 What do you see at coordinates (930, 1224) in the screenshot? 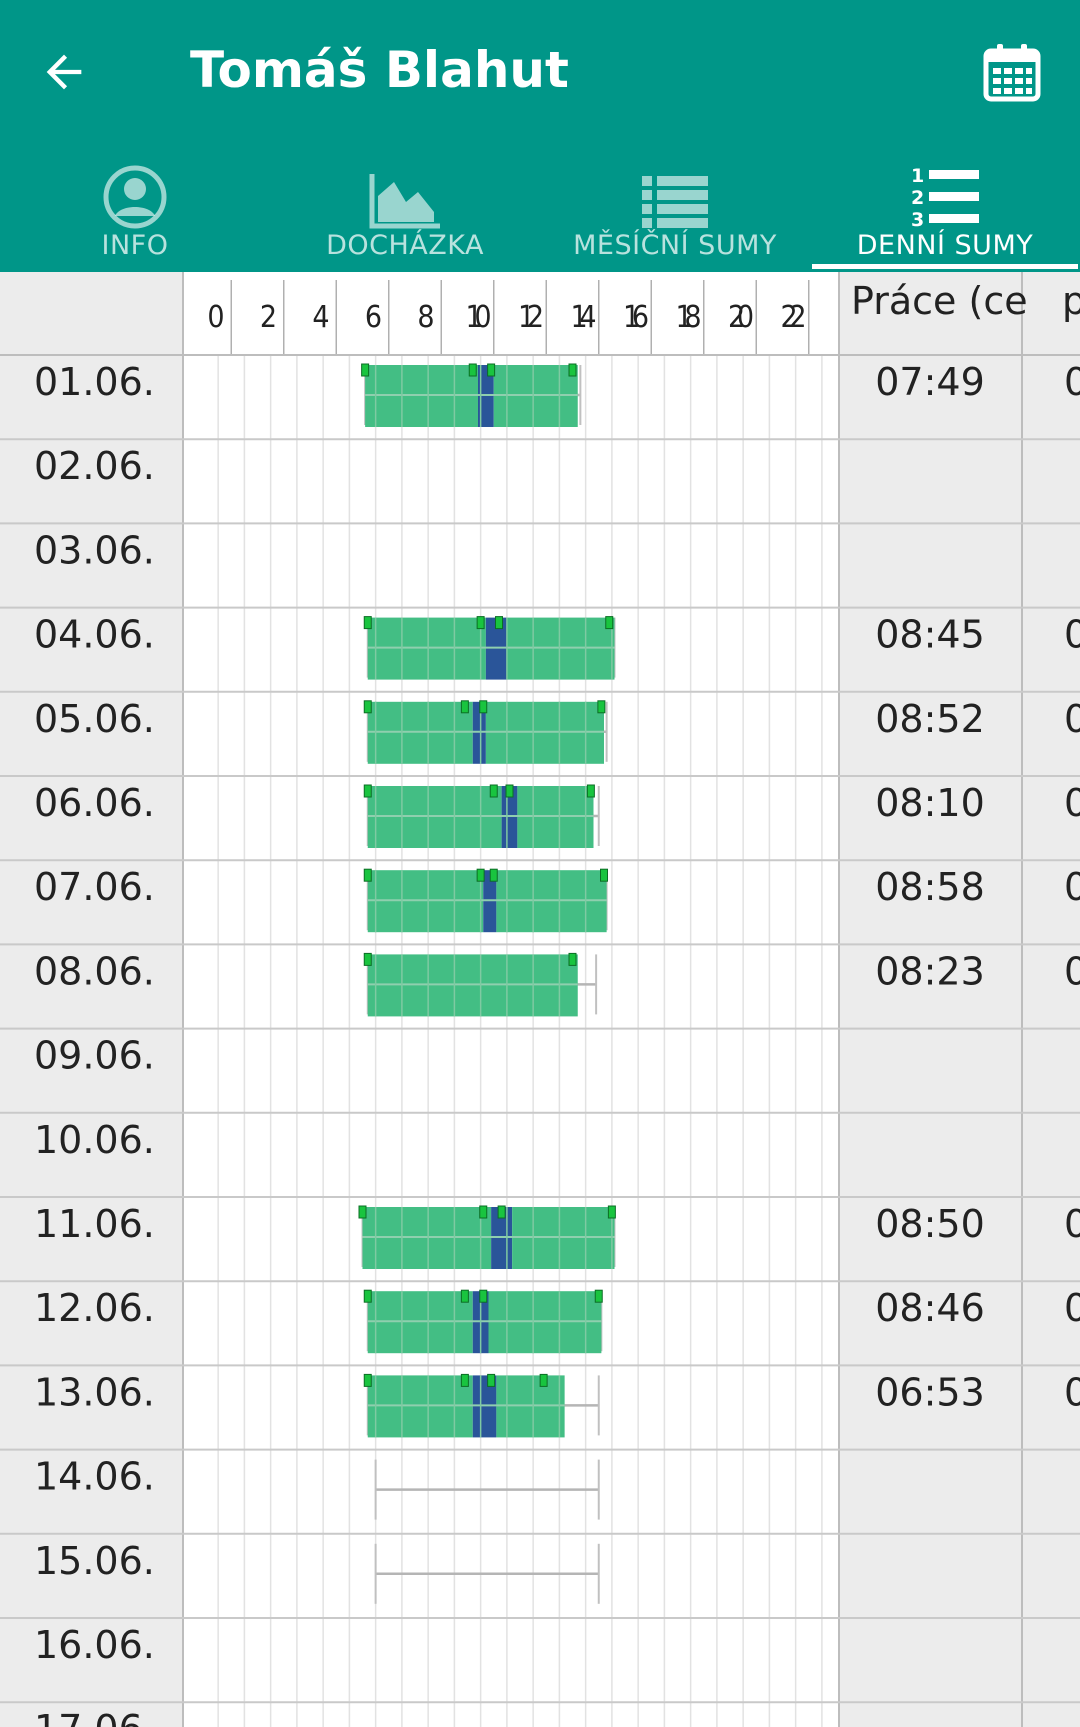
I see `row-work-time: 08:50` at bounding box center [930, 1224].